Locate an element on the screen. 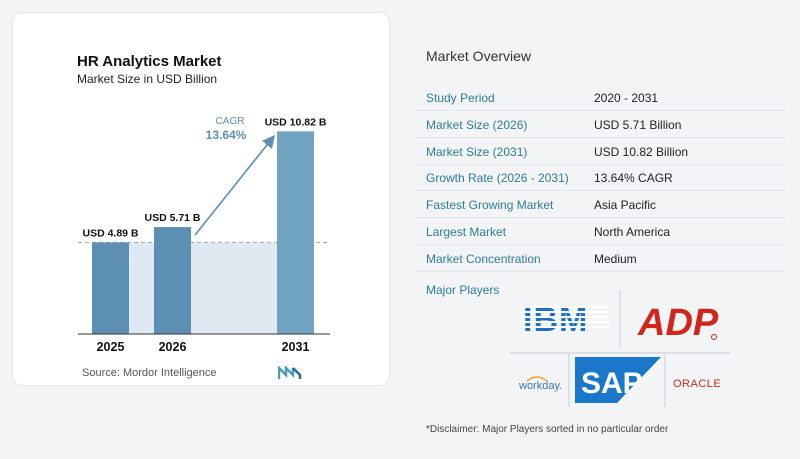 The image size is (800, 459). overview-row-value: Medium is located at coordinates (615, 258).